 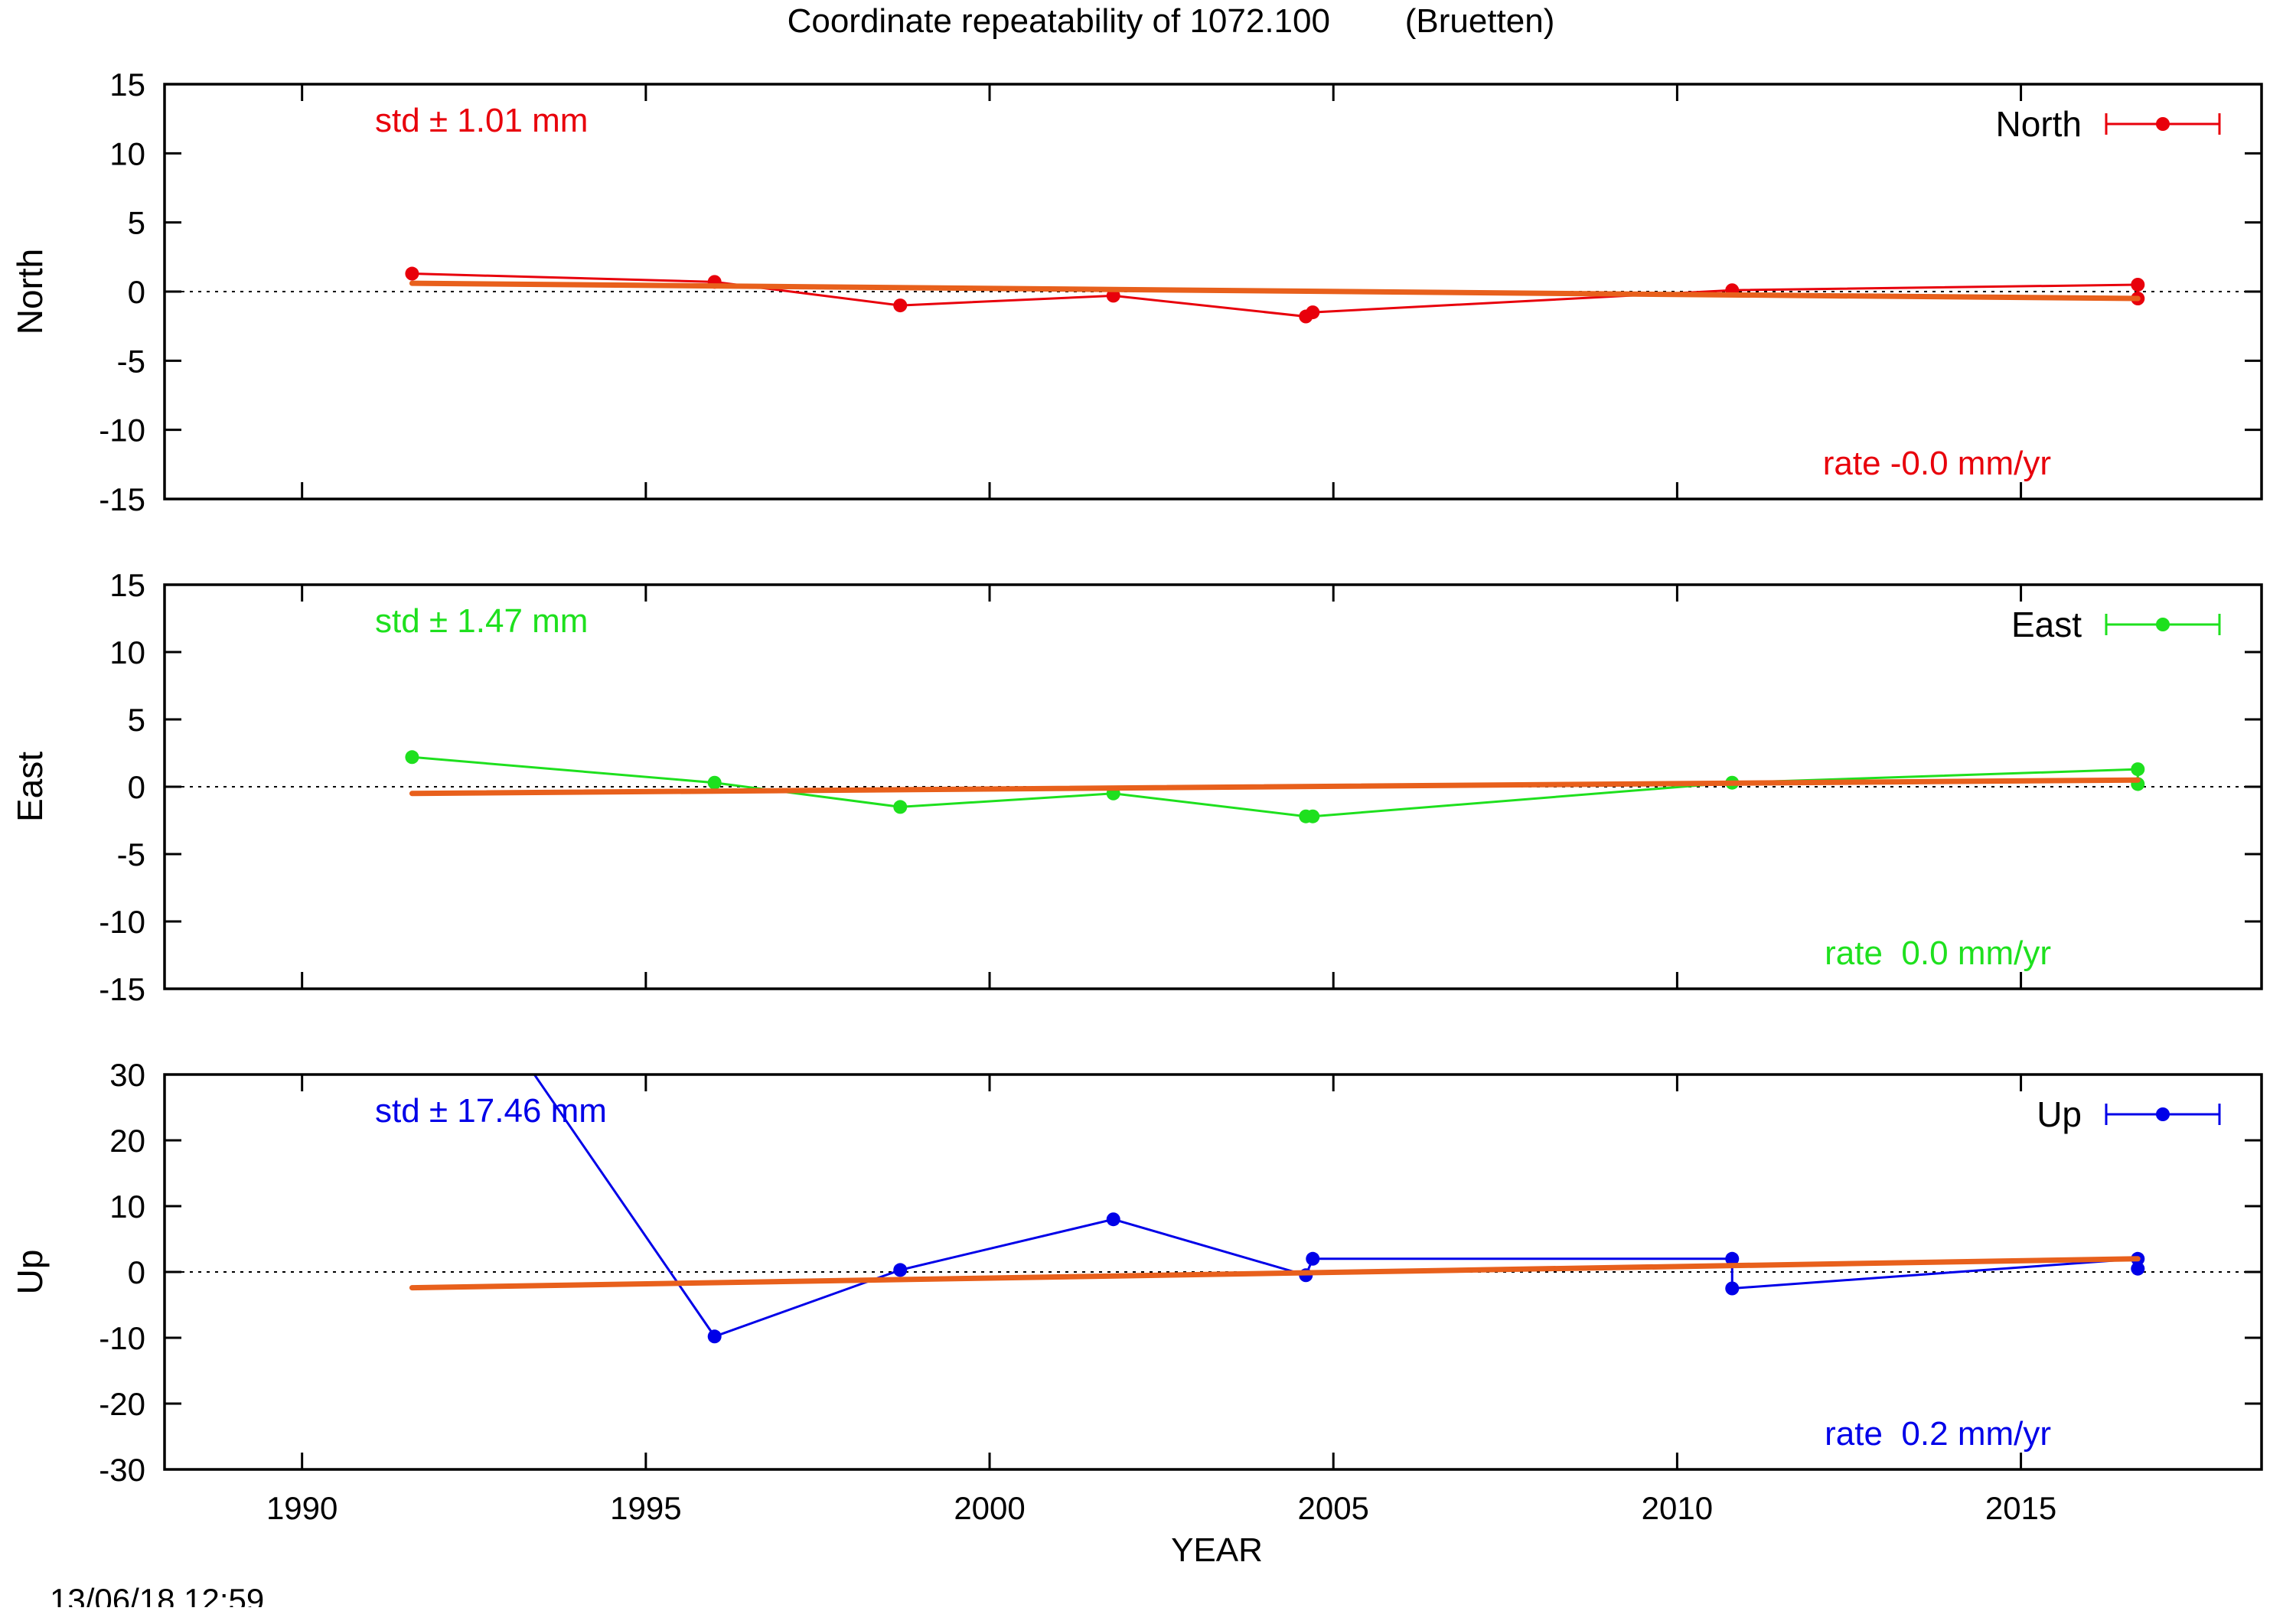 I want to click on east-std-annotation: std ± 1.47 mm, so click(x=481, y=621).